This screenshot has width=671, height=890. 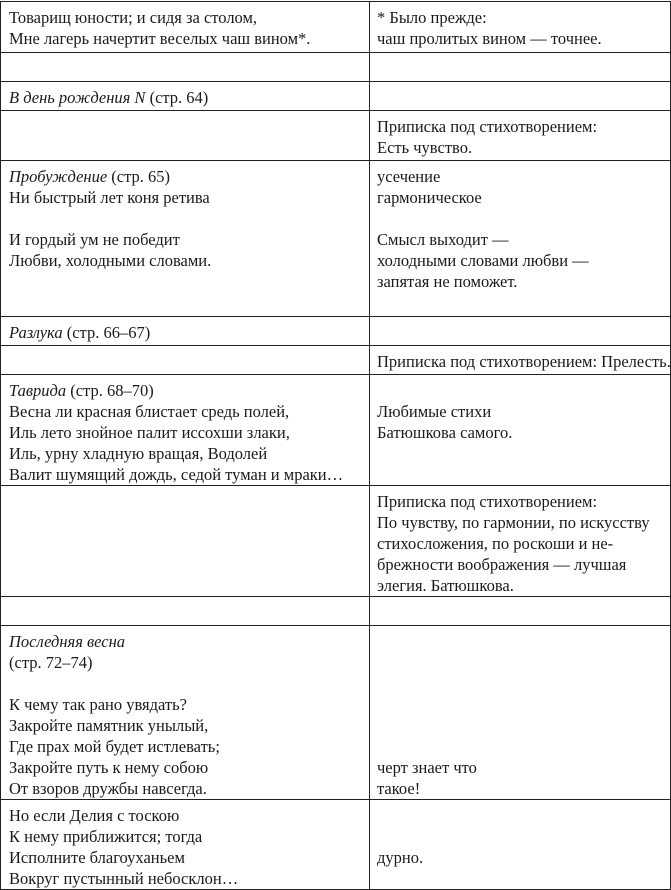 I want to click on text-line: К чему так рано увядать?, so click(x=189, y=704).